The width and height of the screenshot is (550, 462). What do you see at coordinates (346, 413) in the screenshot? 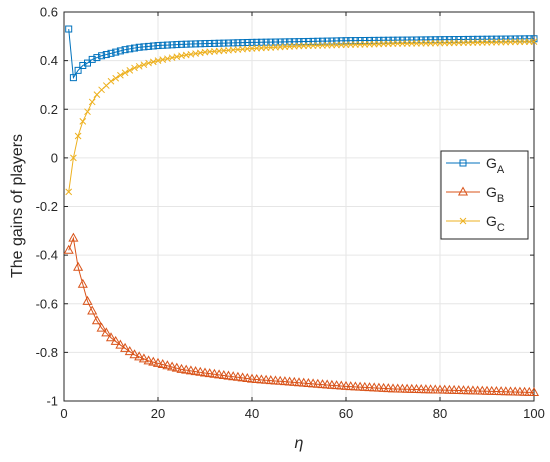
I see `x-tick-label: 60` at bounding box center [346, 413].